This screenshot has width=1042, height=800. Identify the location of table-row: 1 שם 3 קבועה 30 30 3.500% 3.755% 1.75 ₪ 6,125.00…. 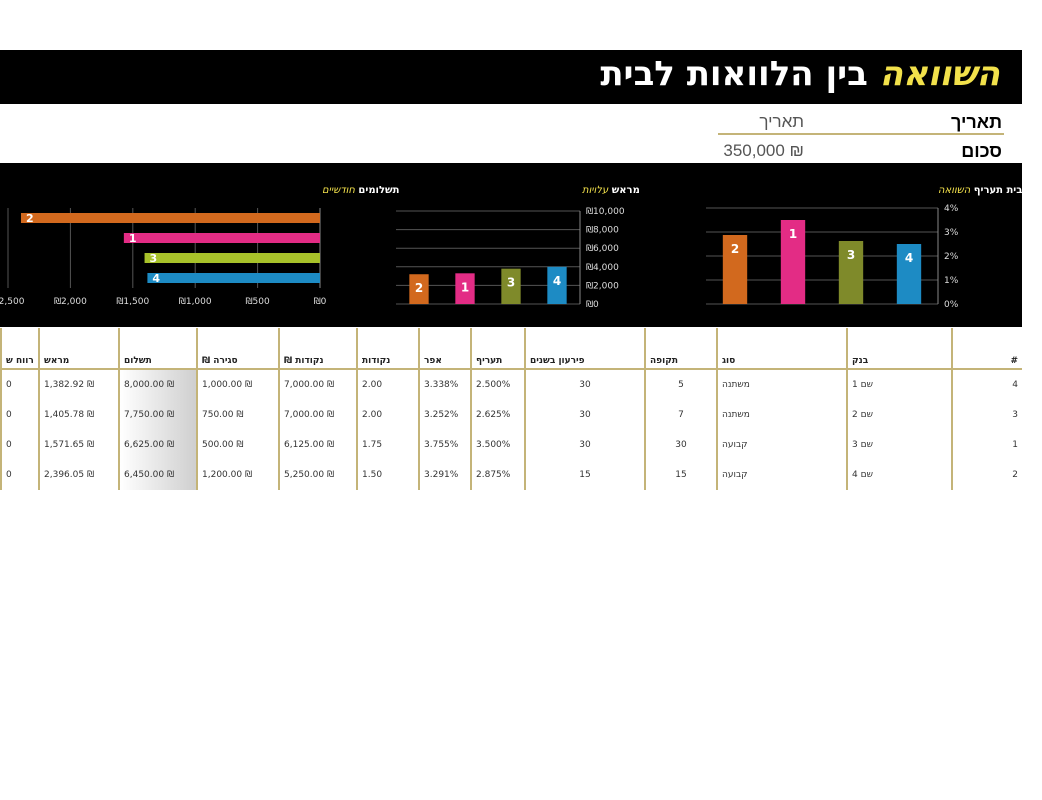
(511, 445).